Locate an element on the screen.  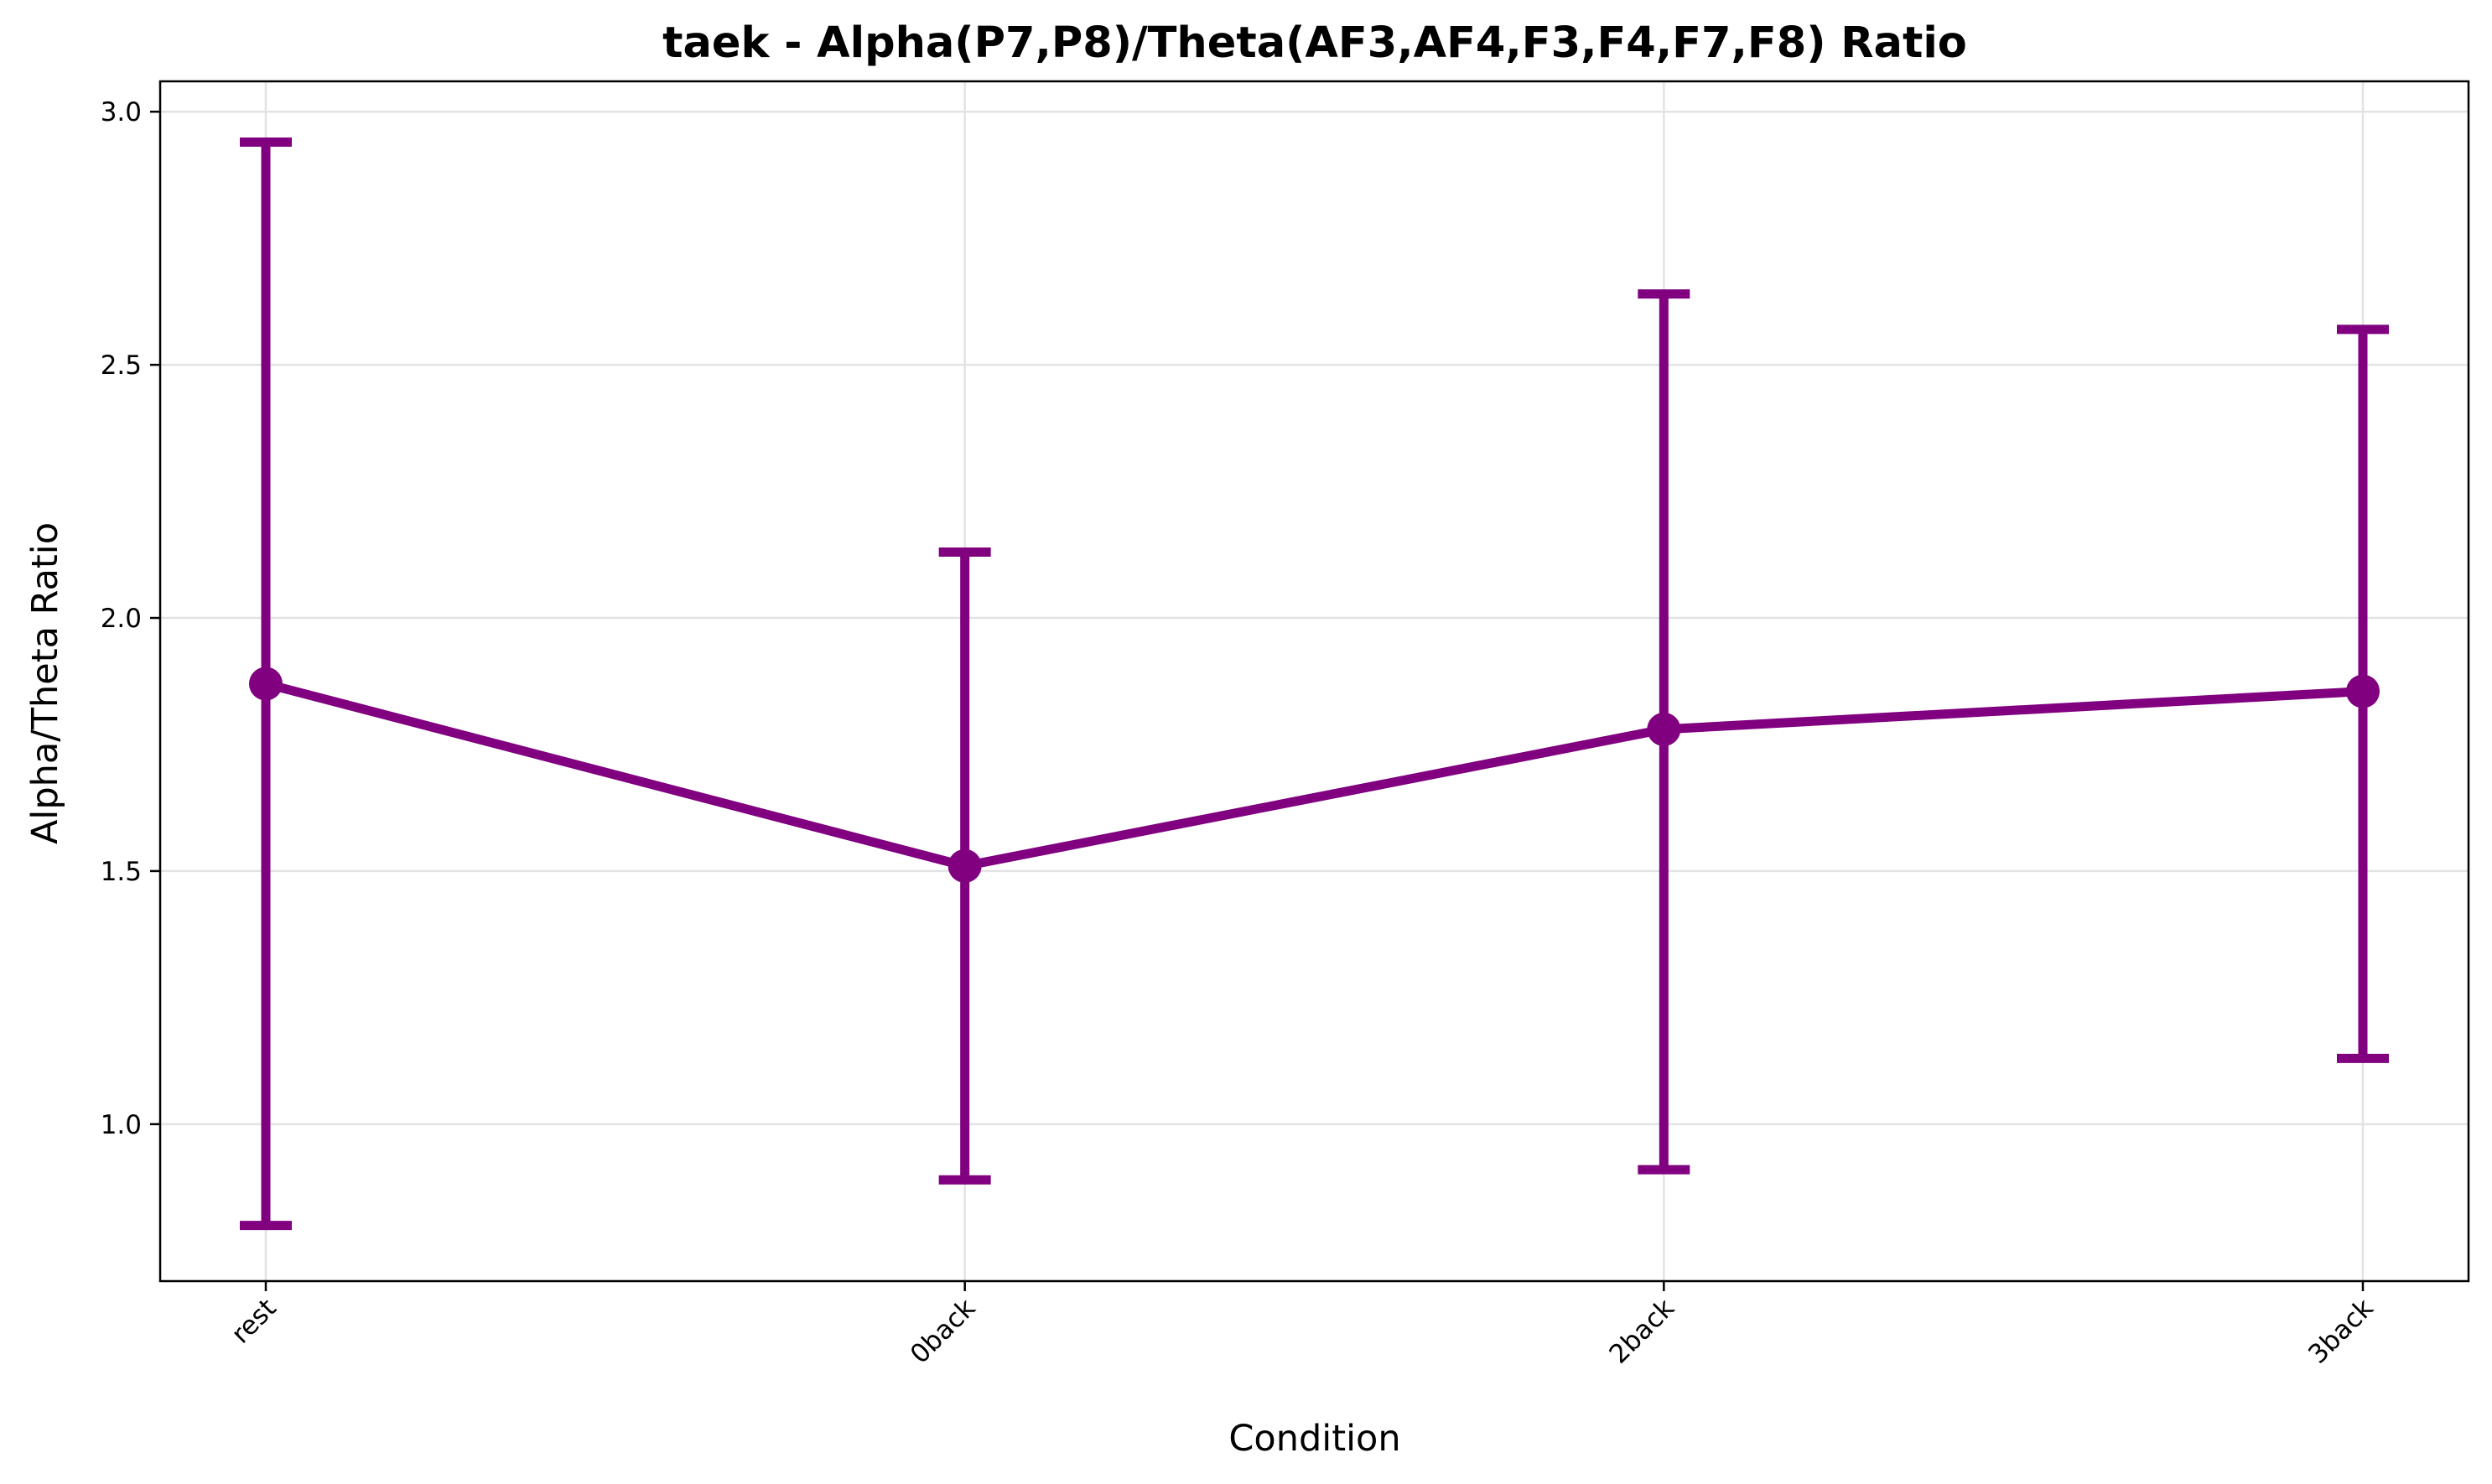
y-tick-label: 2.0 is located at coordinates (121, 619).